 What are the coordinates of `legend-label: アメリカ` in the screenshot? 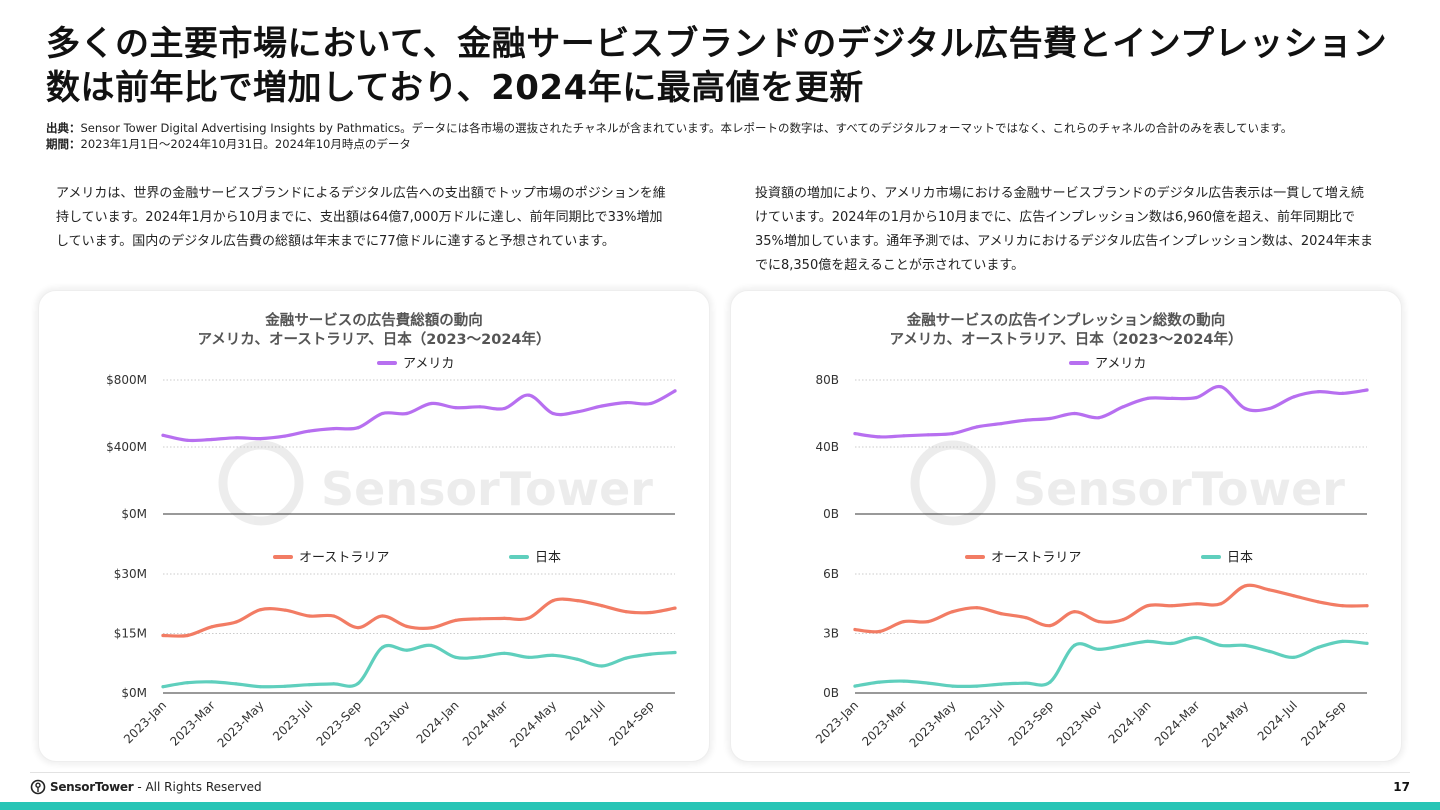 It's located at (428, 364).